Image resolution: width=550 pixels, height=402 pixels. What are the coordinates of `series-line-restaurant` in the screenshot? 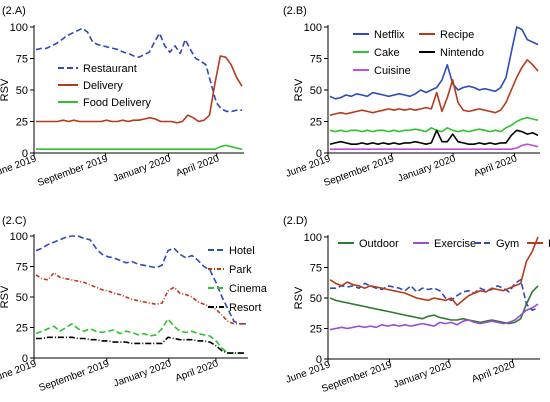 It's located at (138, 70).